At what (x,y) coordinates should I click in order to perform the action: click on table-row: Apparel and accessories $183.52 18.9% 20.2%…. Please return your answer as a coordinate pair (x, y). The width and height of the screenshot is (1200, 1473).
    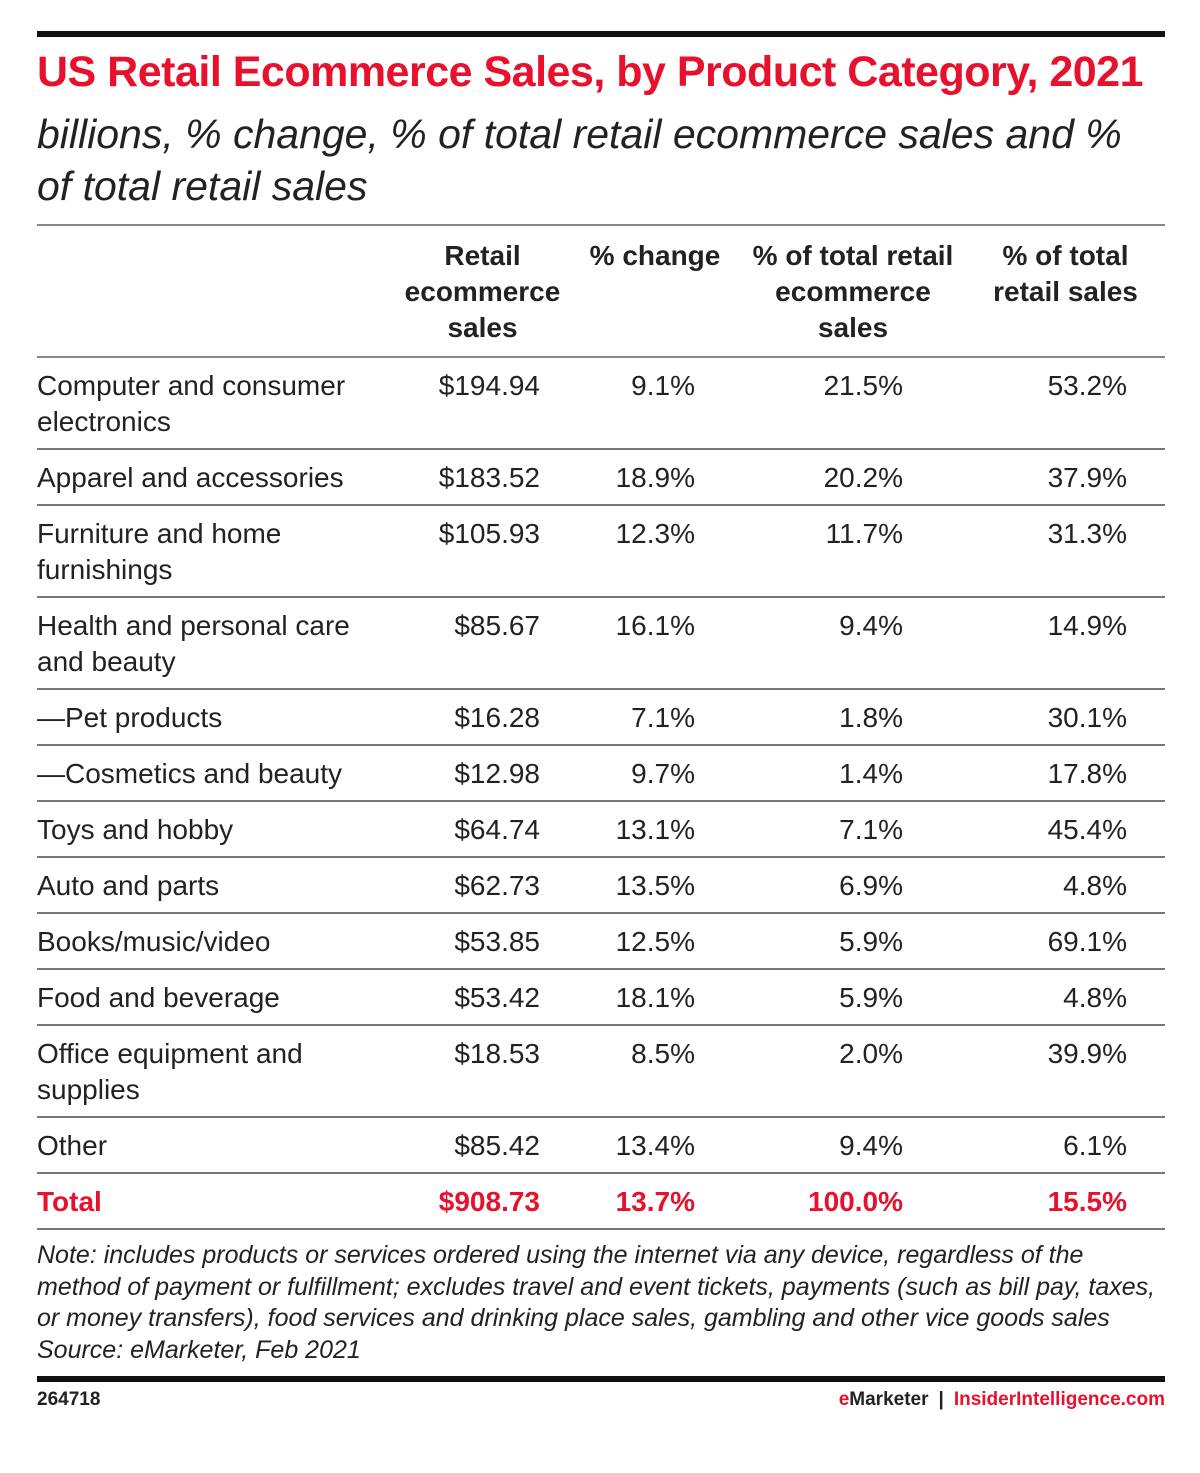
    Looking at the image, I should click on (601, 477).